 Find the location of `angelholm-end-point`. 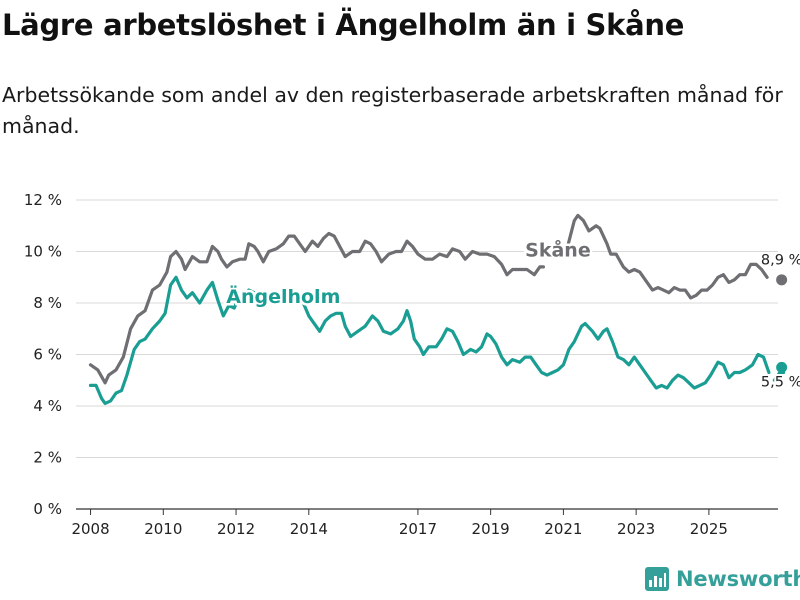

angelholm-end-point is located at coordinates (782, 367).